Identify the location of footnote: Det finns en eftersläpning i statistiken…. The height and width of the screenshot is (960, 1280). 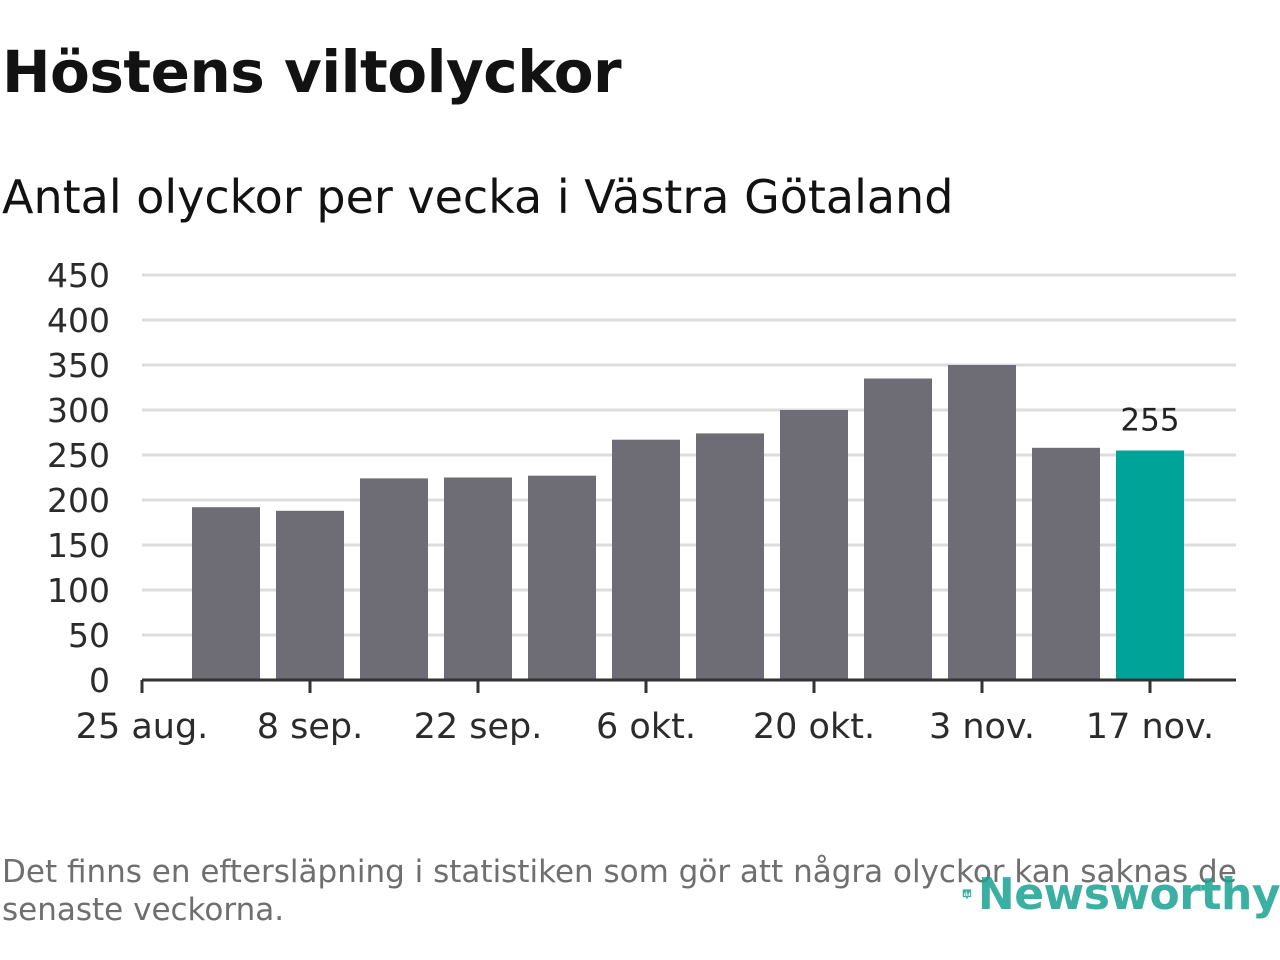
(619, 891).